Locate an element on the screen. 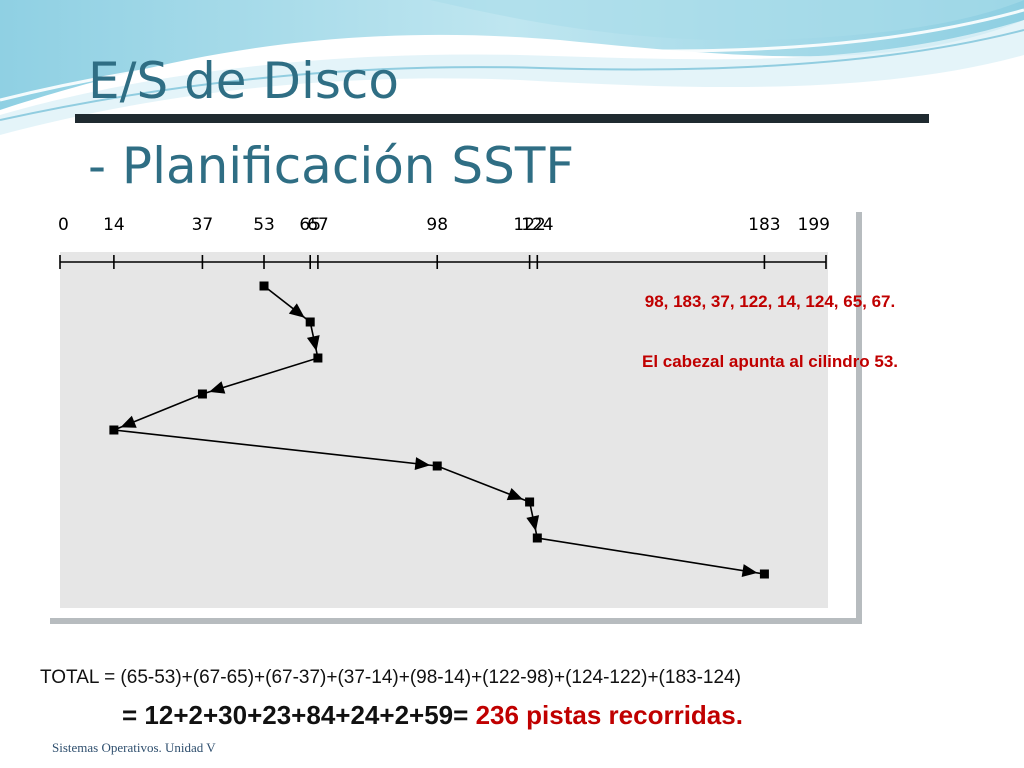 Image resolution: width=1024 pixels, height=768 pixels. axis-tick-label: 122 is located at coordinates (529, 225).